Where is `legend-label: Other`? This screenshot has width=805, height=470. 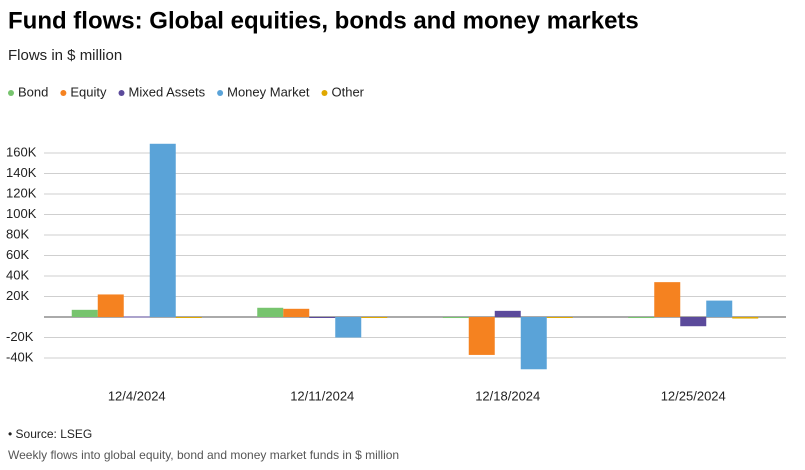
legend-label: Other is located at coordinates (347, 91).